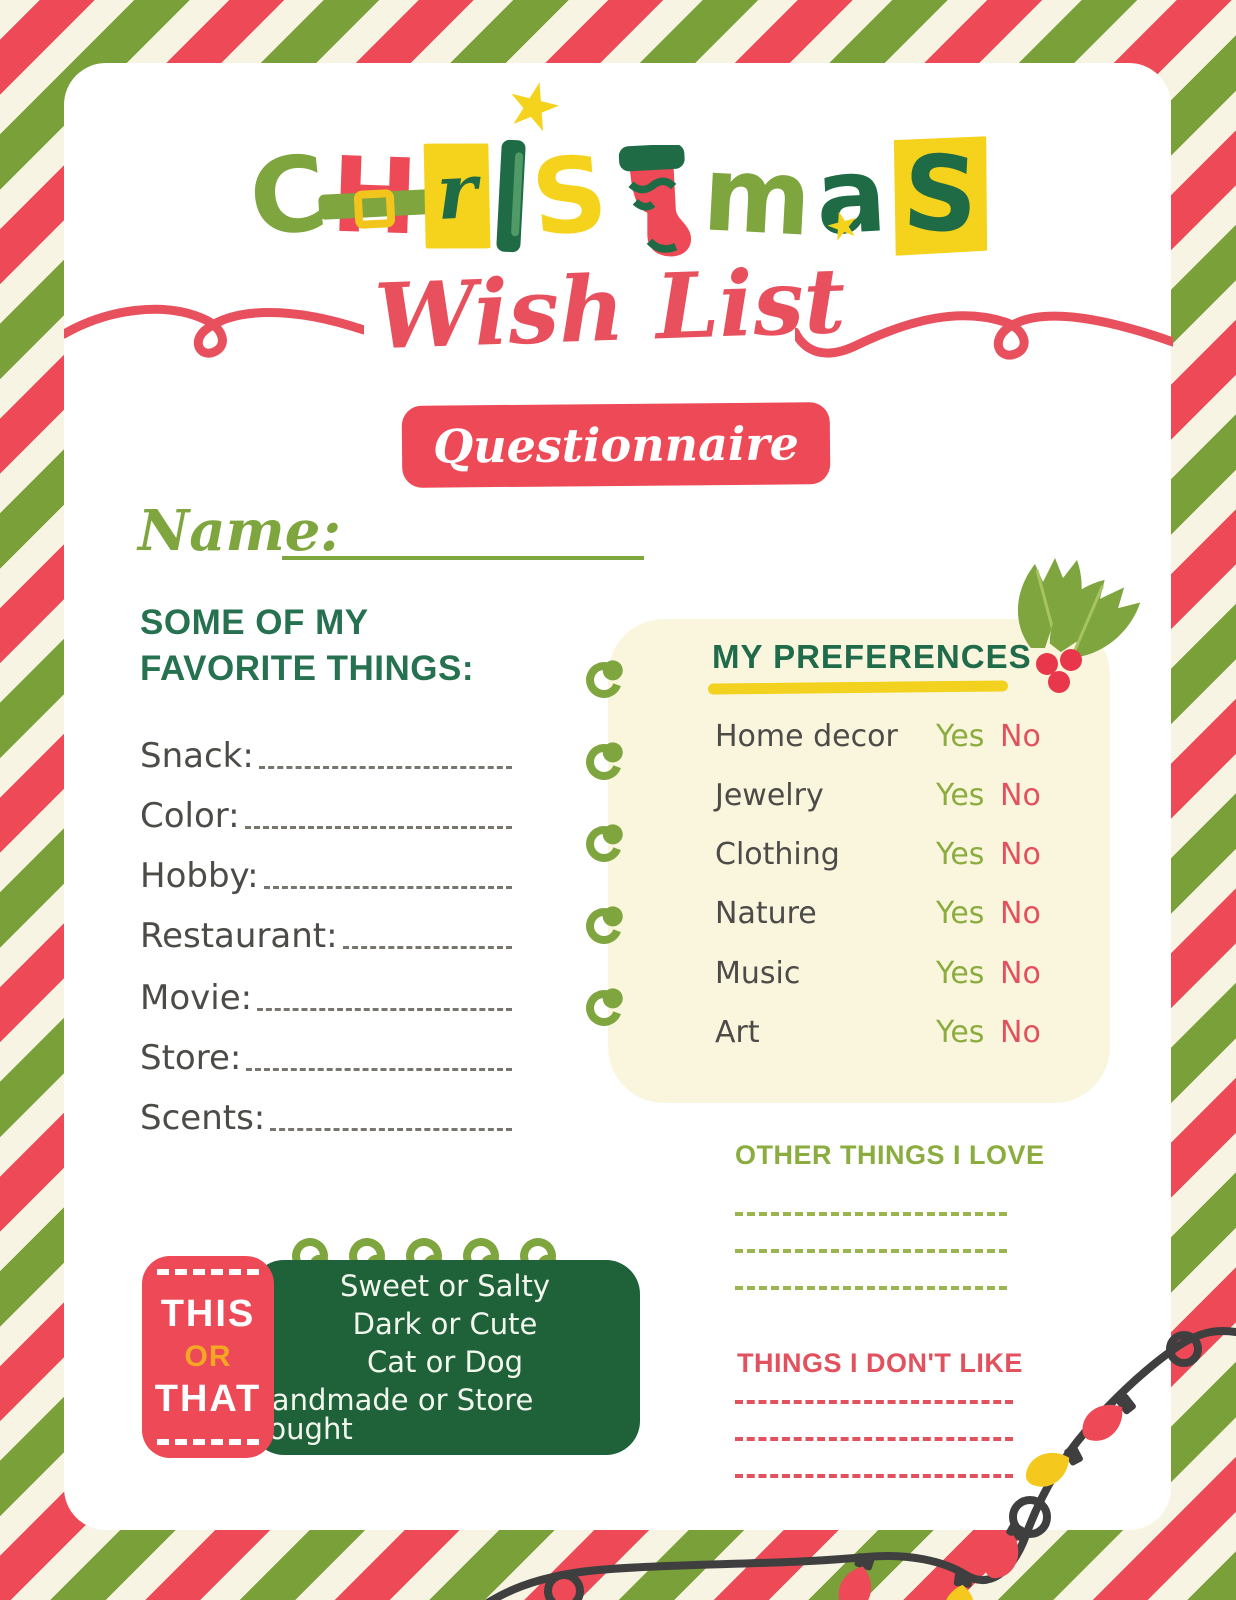 The width and height of the screenshot is (1236, 1600). Describe the element at coordinates (326, 811) in the screenshot. I see `favorite-row-color: Color:` at that location.